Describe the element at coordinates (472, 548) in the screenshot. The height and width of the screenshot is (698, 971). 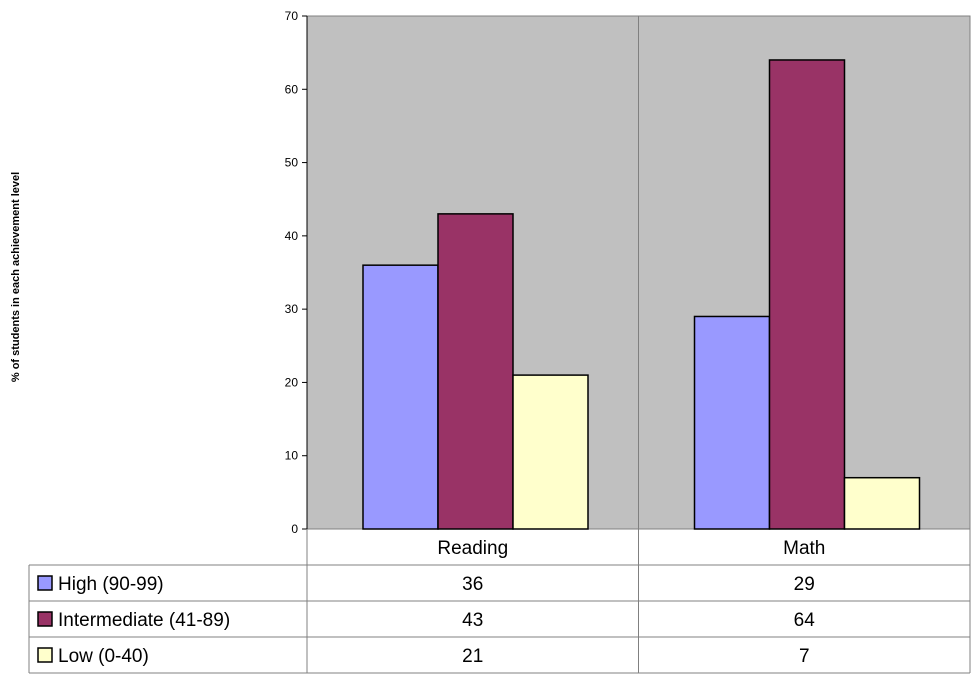
I see `x-category-label: Reading` at that location.